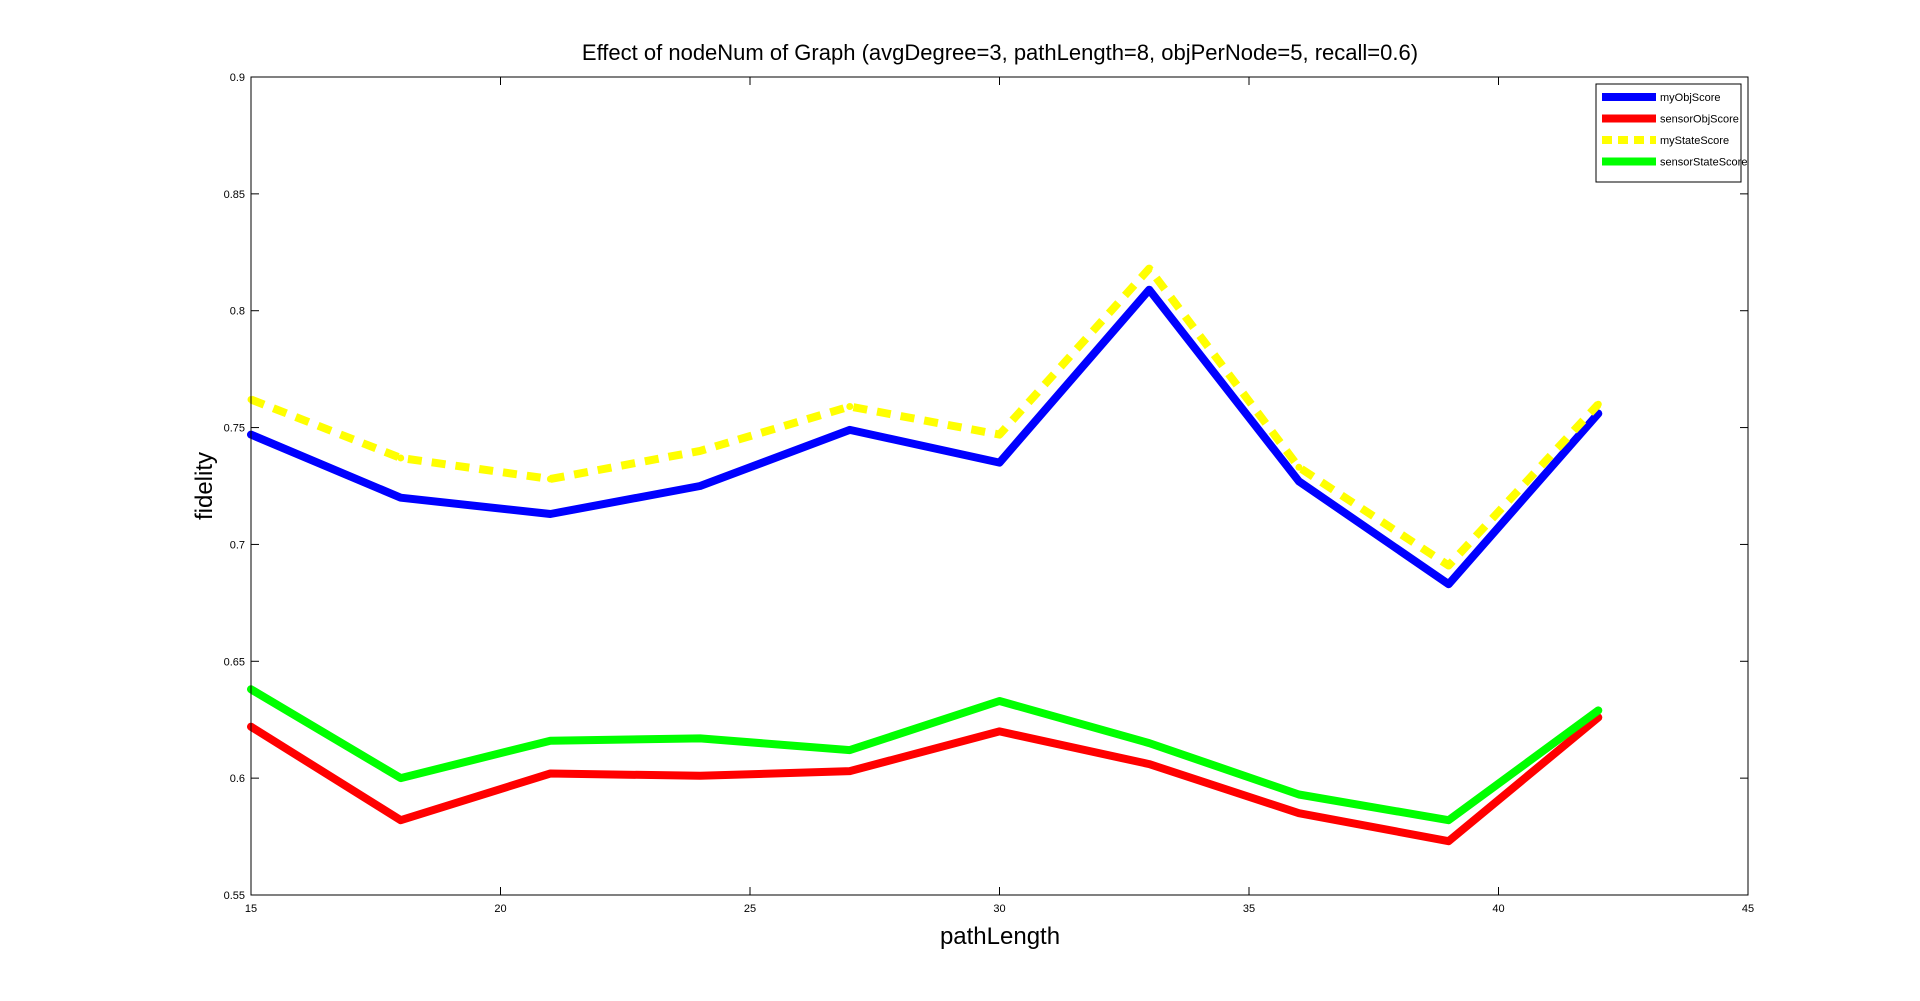 Image resolution: width=1920 pixels, height=1001 pixels. Describe the element at coordinates (750, 909) in the screenshot. I see `x-tick-label: 25` at that location.